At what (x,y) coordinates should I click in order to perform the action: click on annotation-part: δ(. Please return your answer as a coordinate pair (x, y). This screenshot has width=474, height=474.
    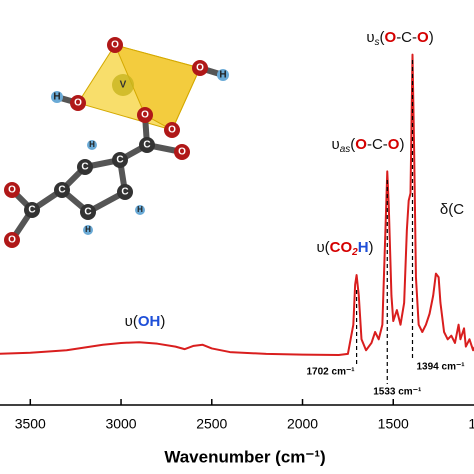
    Looking at the image, I should click on (446, 209).